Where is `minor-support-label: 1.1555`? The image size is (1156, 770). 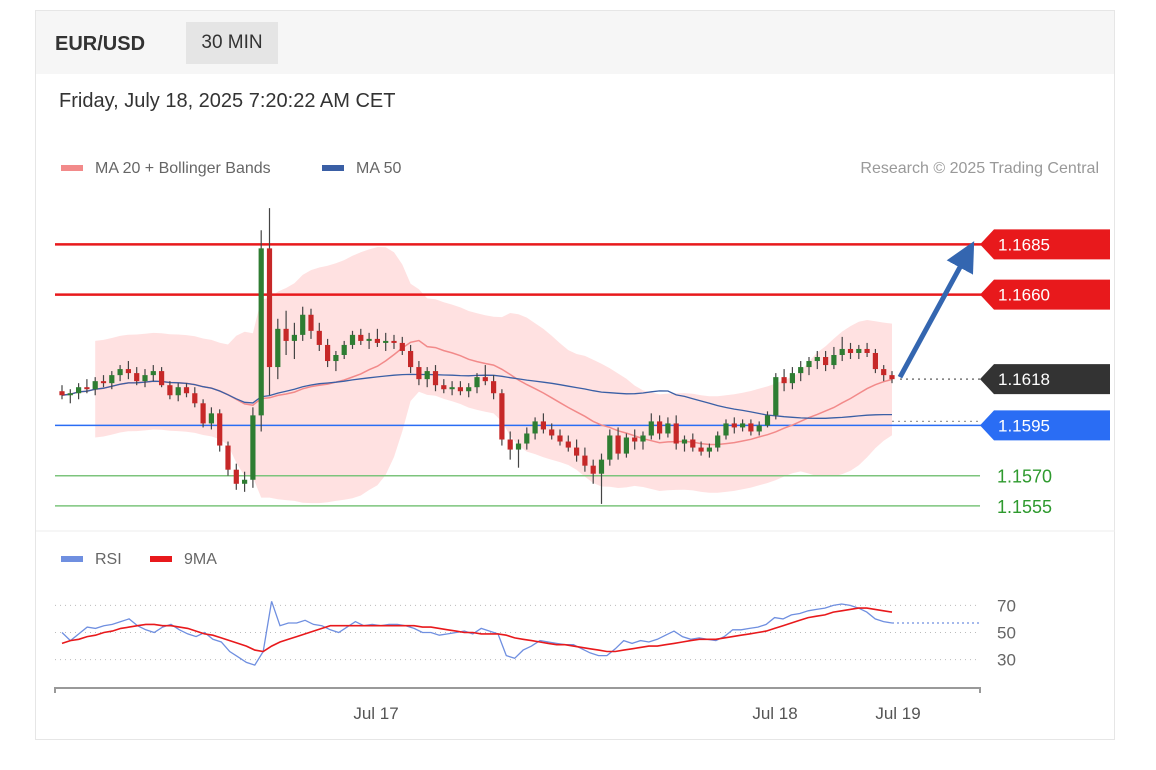 minor-support-label: 1.1555 is located at coordinates (1024, 507).